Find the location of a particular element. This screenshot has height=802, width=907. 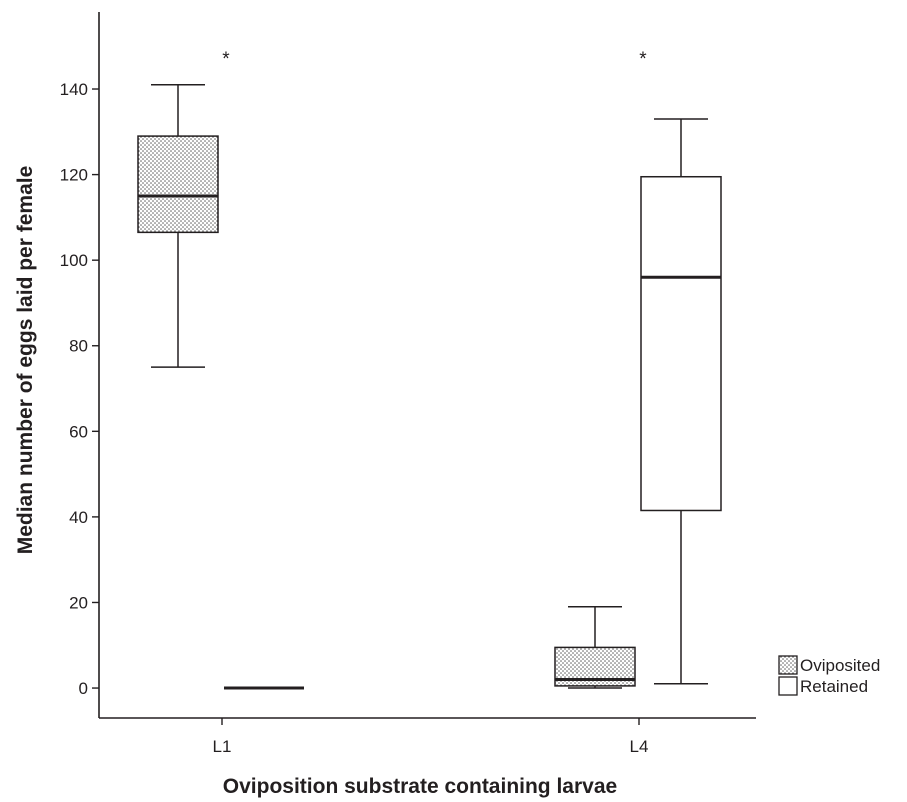

legend: Oviposited Retained is located at coordinates (829, 675).